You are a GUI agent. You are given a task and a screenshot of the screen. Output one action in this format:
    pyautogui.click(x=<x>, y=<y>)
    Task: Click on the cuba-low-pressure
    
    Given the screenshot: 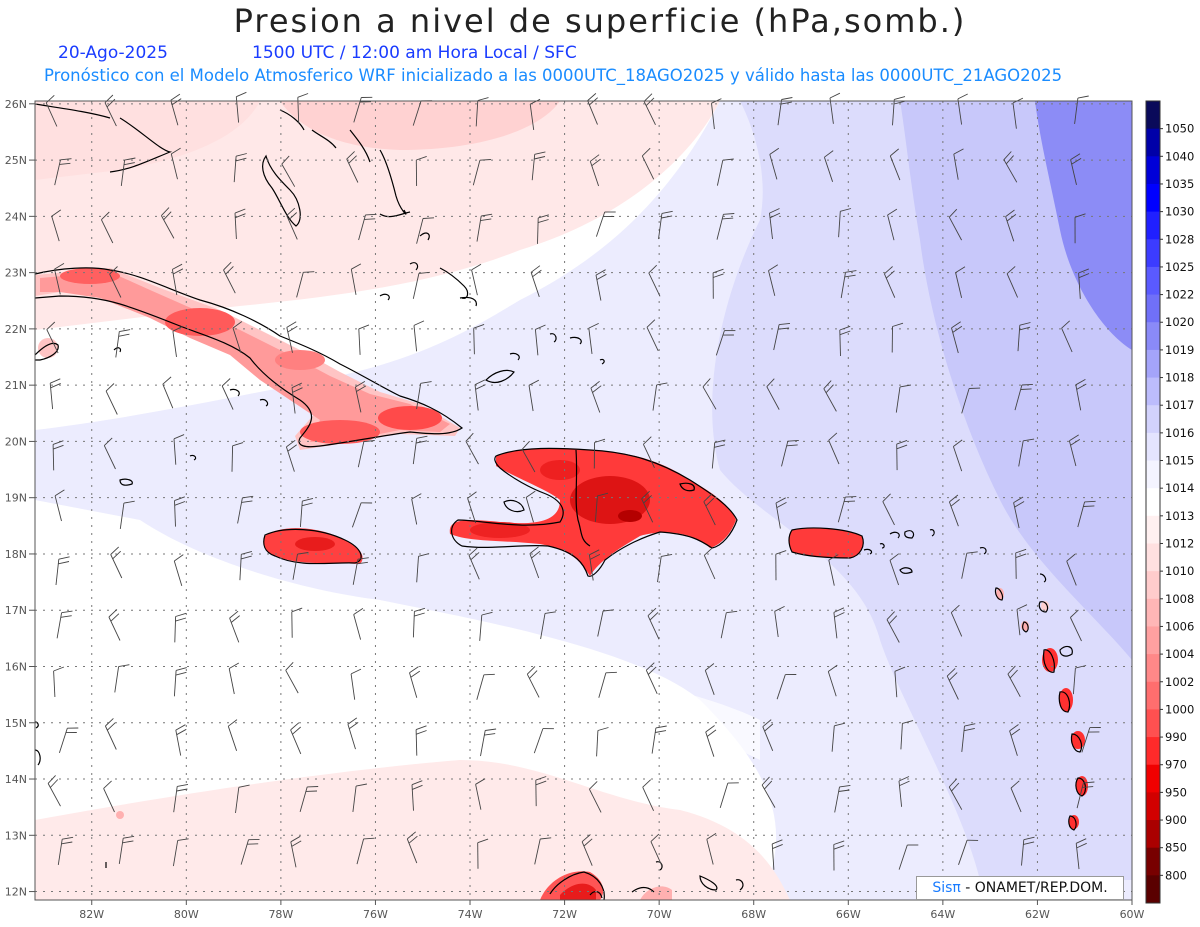 What is the action you would take?
    pyautogui.click(x=247, y=359)
    